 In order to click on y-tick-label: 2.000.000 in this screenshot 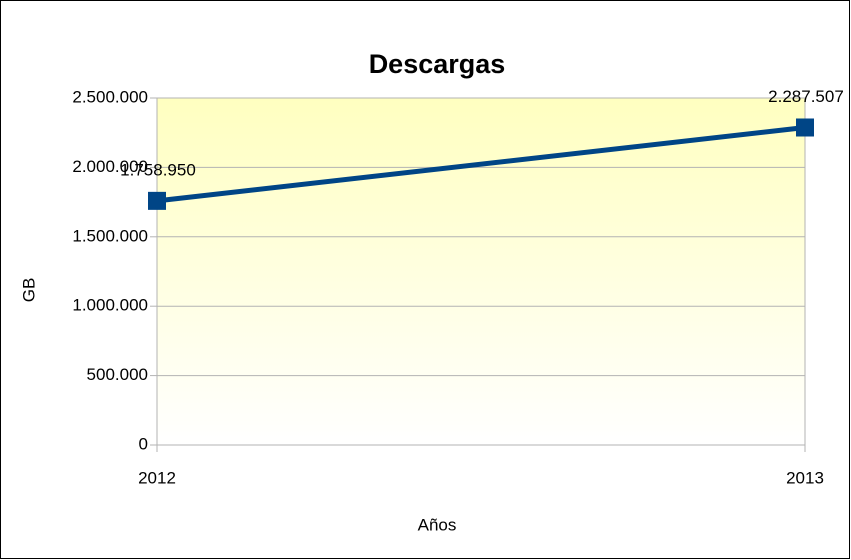, I will do `click(110, 166)`.